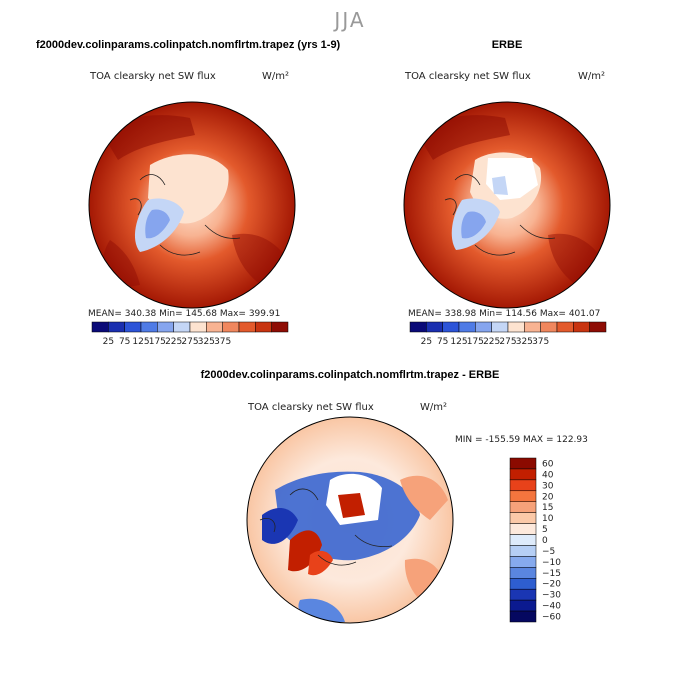 The width and height of the screenshot is (700, 700). I want to click on diff-variable-label: TOA clearsky net SW flux, so click(310, 407).